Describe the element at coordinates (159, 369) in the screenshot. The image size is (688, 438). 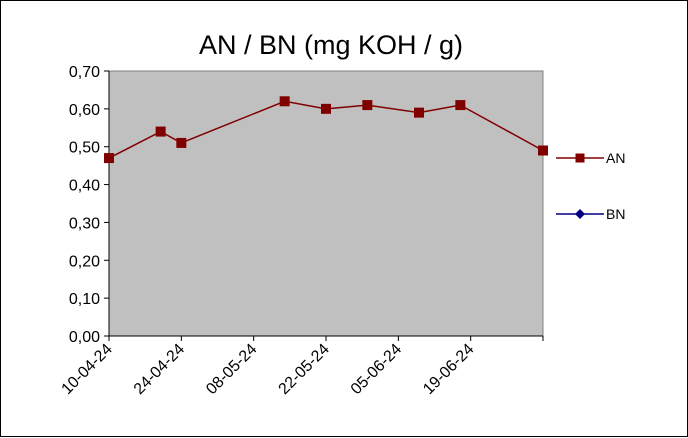
I see `x-tick-label: 24-04-24` at that location.